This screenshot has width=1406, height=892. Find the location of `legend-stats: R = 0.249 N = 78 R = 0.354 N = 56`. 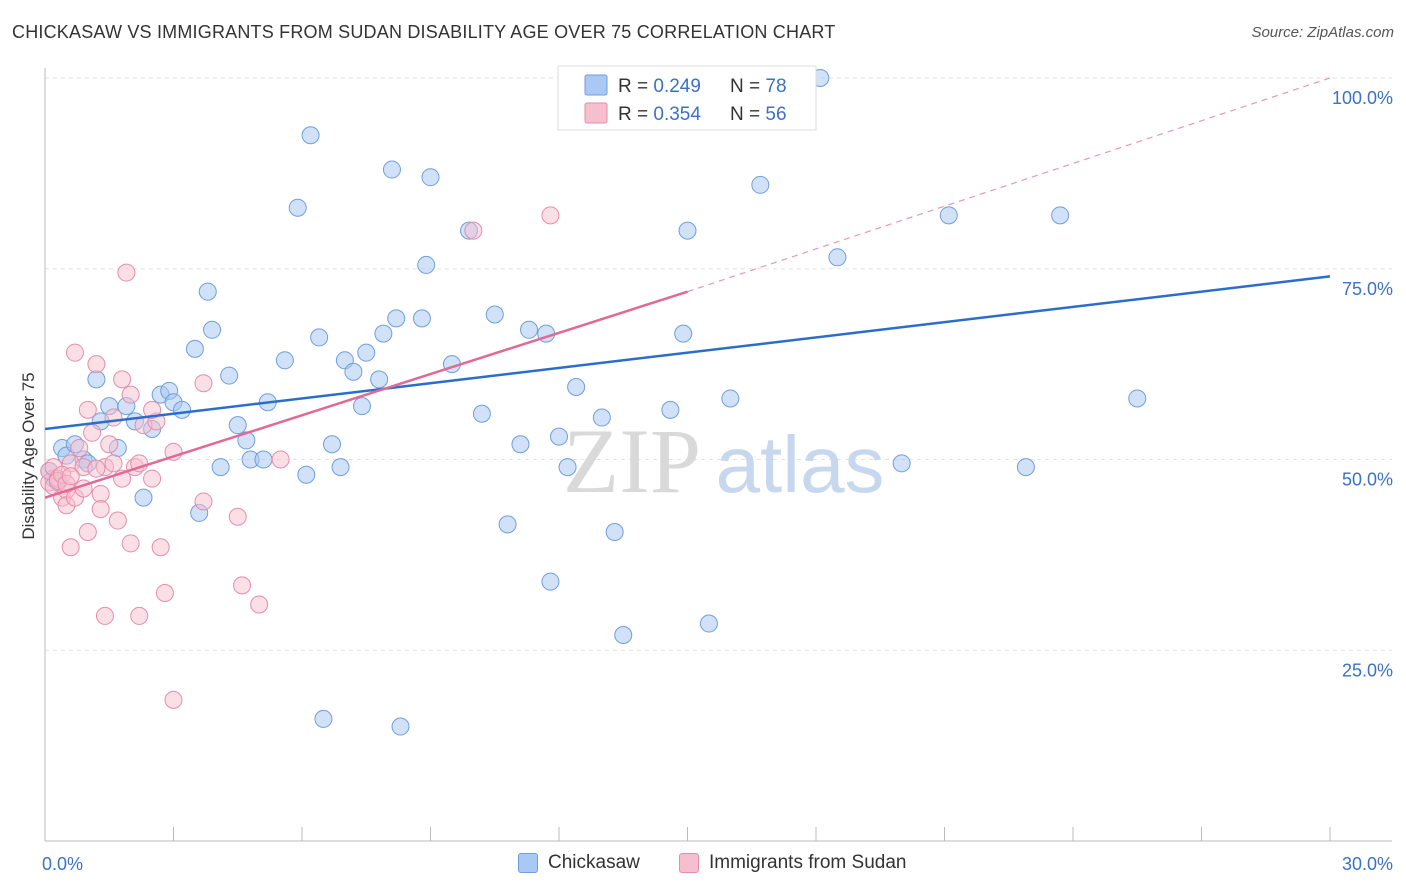

legend-stats: R = 0.249 N = 78 R = 0.354 N = 56 is located at coordinates (687, 98).